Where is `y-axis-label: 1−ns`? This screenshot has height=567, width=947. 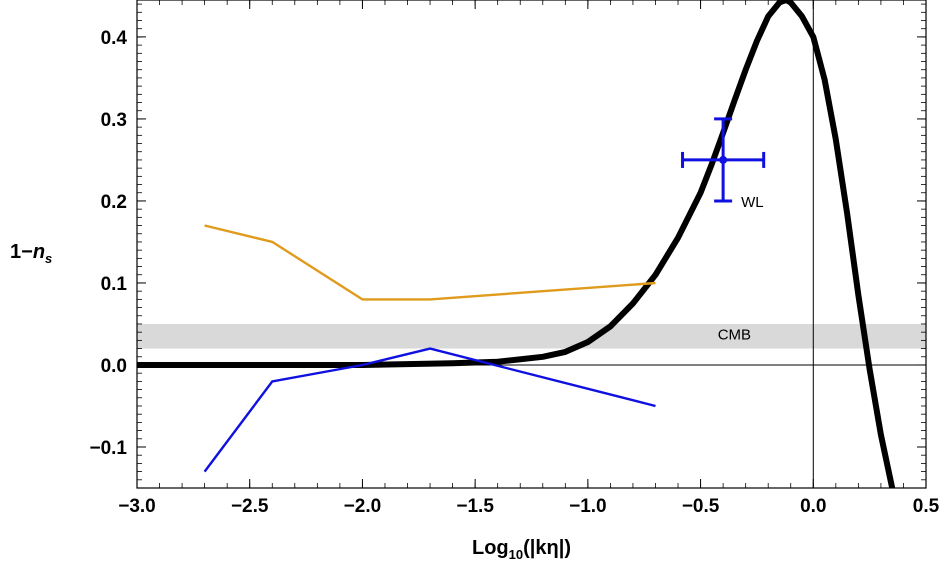
y-axis-label: 1−ns is located at coordinates (31, 253).